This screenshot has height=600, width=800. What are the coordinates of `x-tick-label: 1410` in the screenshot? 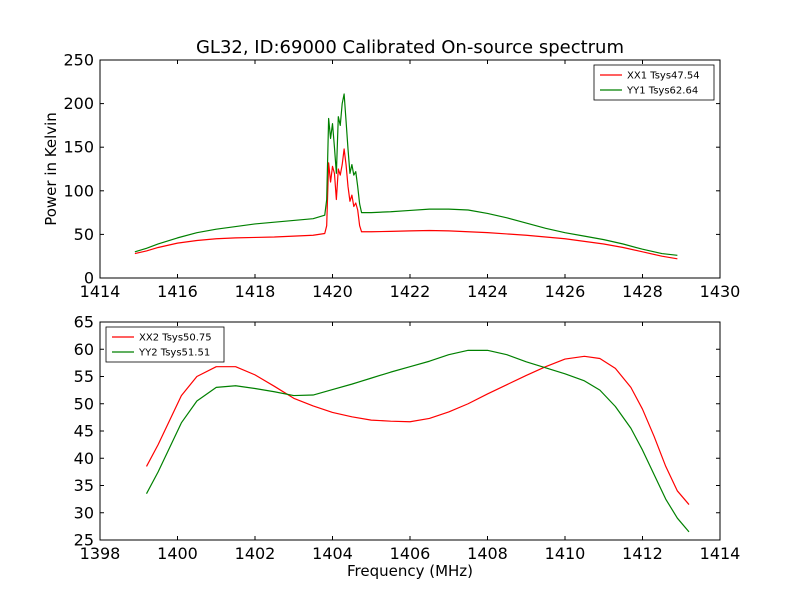 It's located at (565, 553).